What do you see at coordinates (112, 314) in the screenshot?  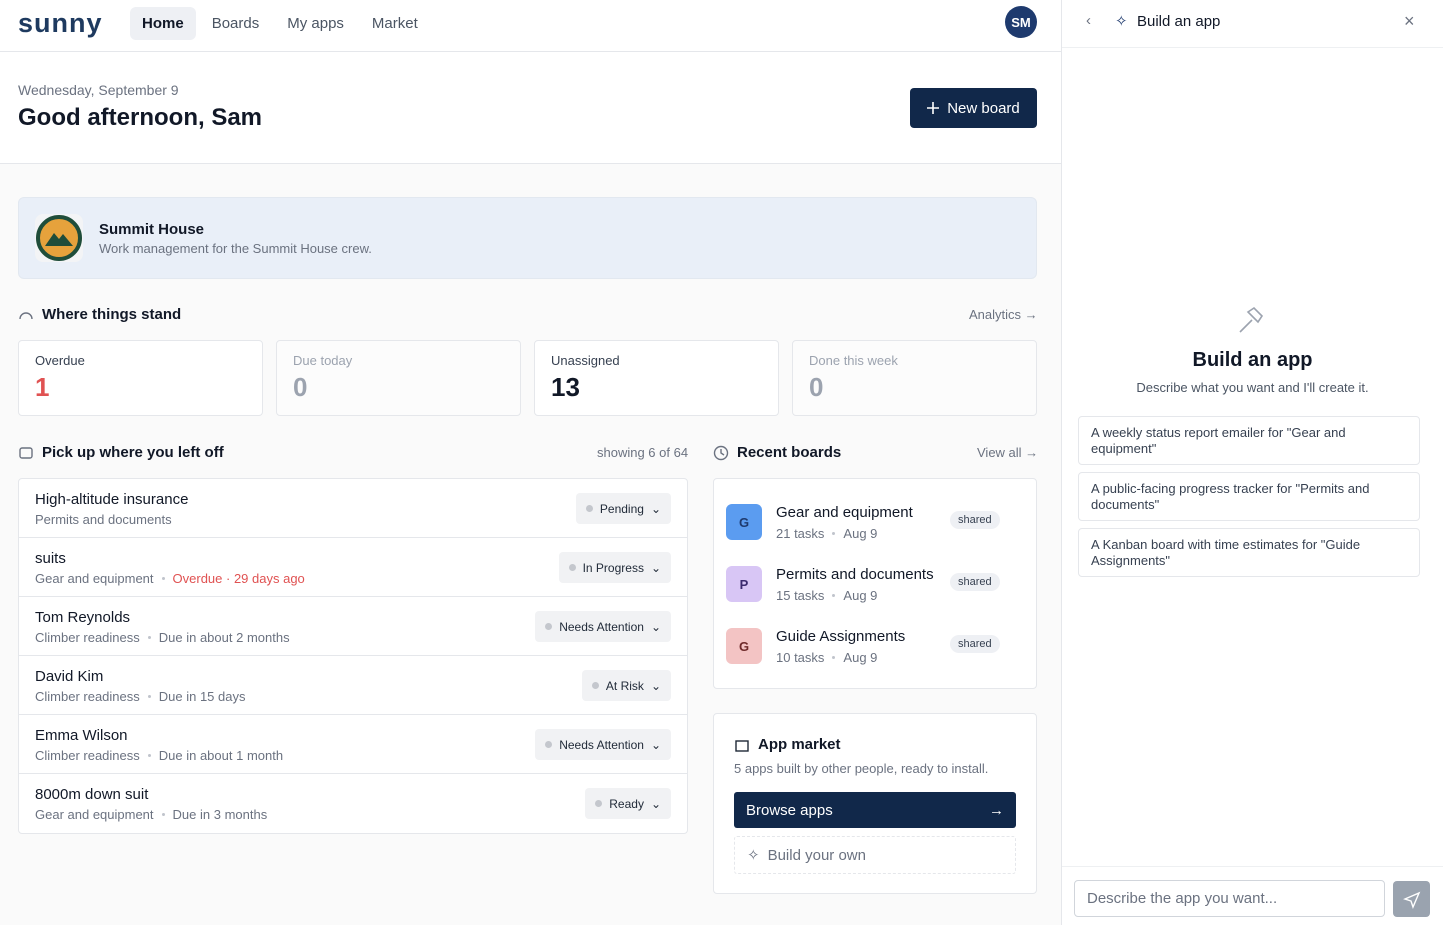 I see `title-text: Where things stand` at bounding box center [112, 314].